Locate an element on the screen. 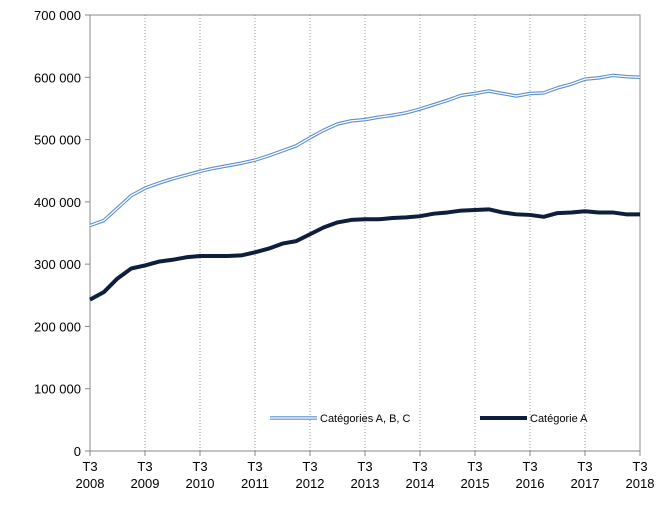 Image resolution: width=670 pixels, height=505 pixels. x-tick-label: 2018 is located at coordinates (640, 483).